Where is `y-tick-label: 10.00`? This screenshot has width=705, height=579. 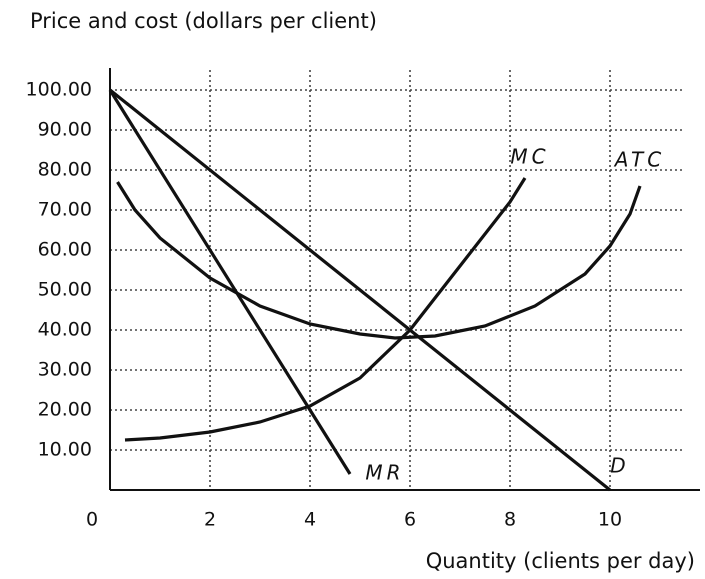
y-tick-label: 10.00 is located at coordinates (65, 450).